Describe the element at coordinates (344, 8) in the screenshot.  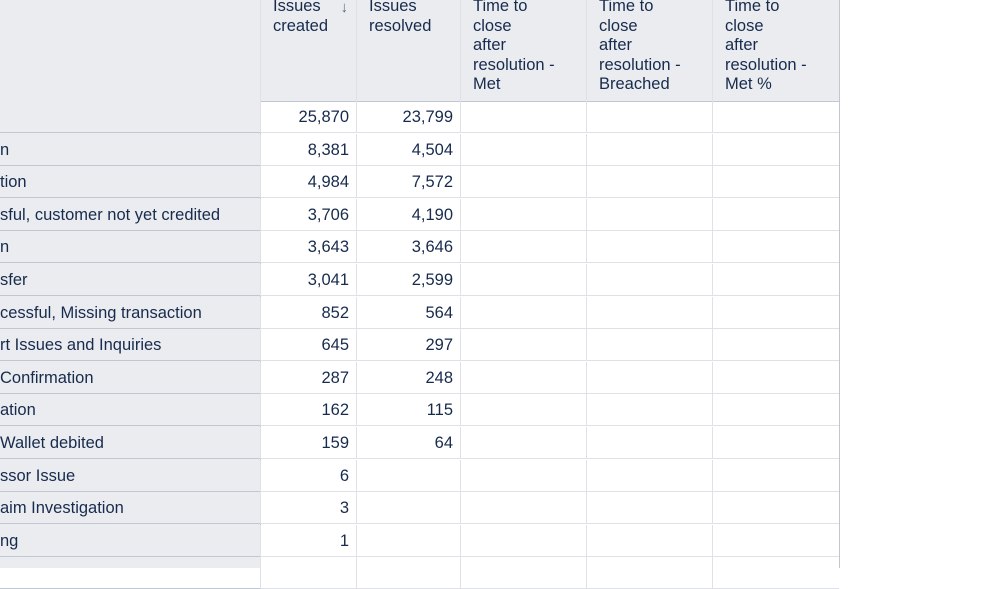
I see `arrow-down-icon: ↓` at that location.